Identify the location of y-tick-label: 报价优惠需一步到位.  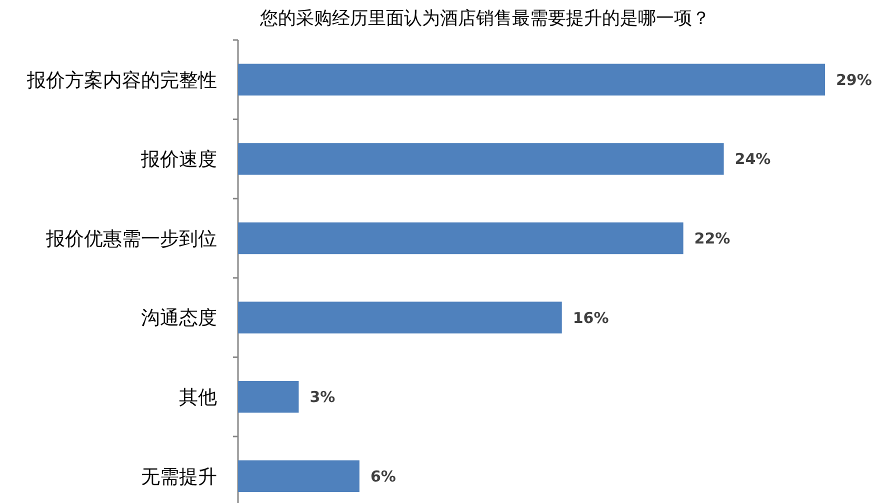
(131, 239).